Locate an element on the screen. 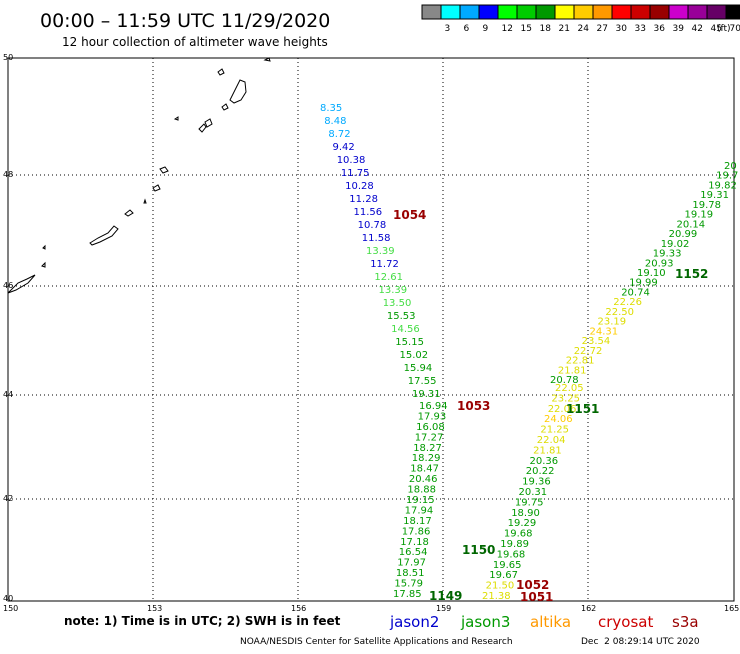  swh-value: 19.15 is located at coordinates (420, 500).